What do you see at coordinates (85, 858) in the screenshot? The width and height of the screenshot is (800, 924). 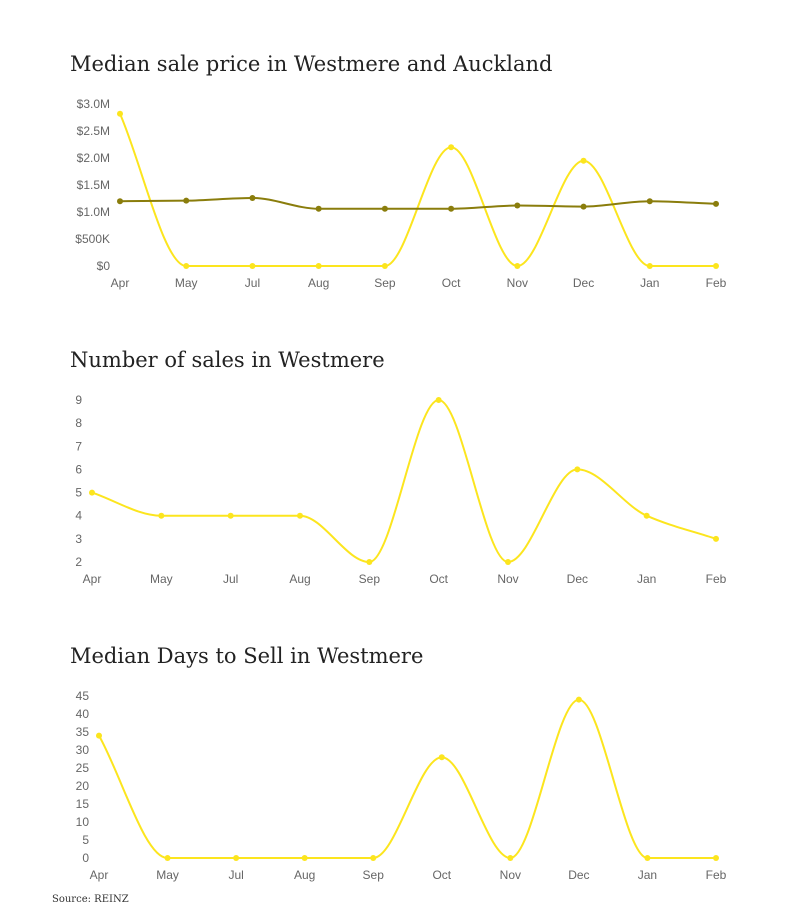 I see `y-tick-label: 0` at bounding box center [85, 858].